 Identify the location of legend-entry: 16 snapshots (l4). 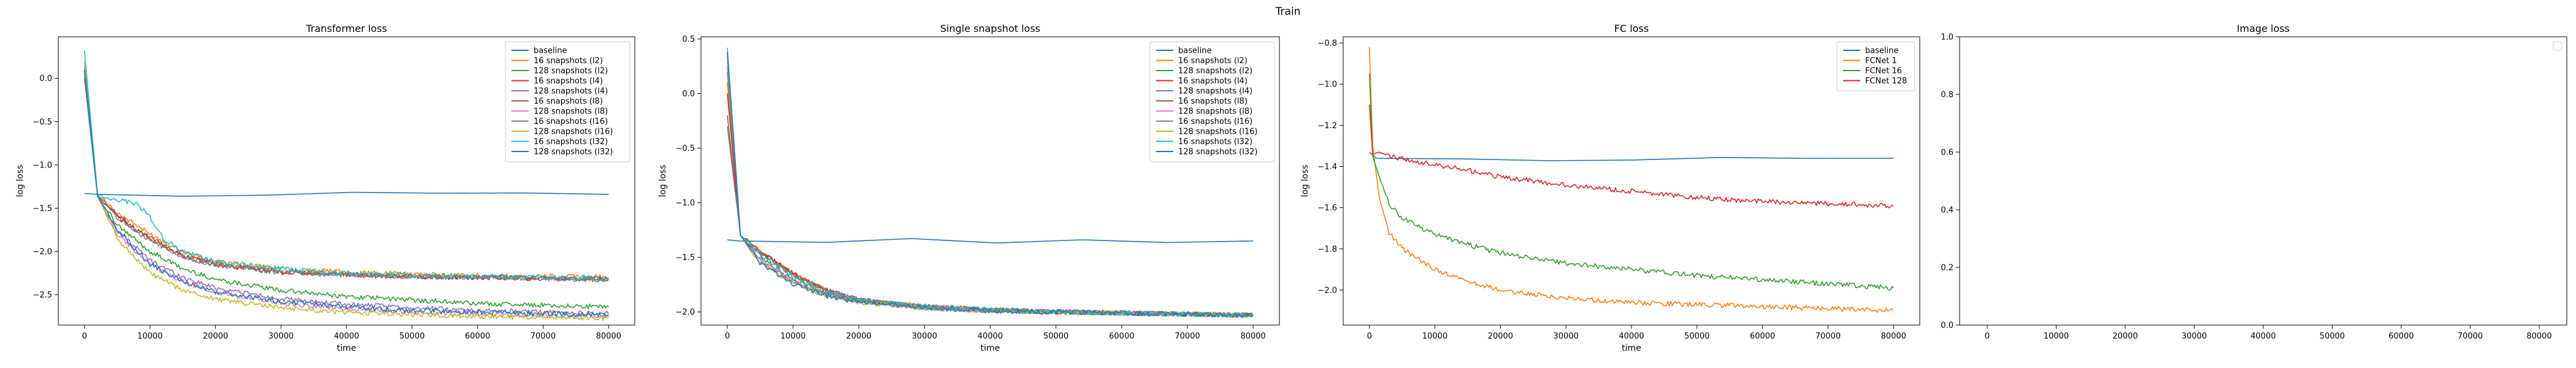
(1213, 81).